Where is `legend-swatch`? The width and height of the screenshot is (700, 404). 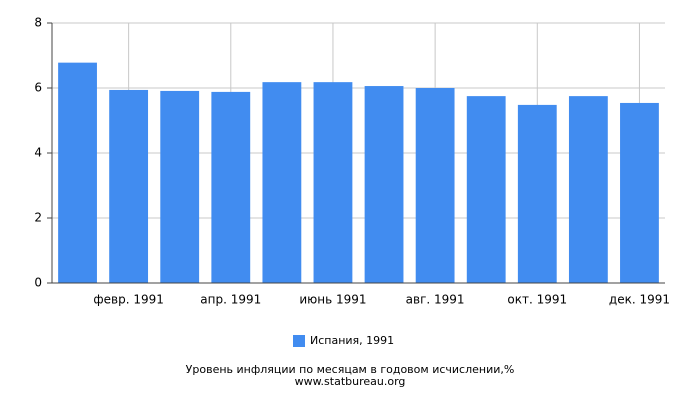 legend-swatch is located at coordinates (299, 341).